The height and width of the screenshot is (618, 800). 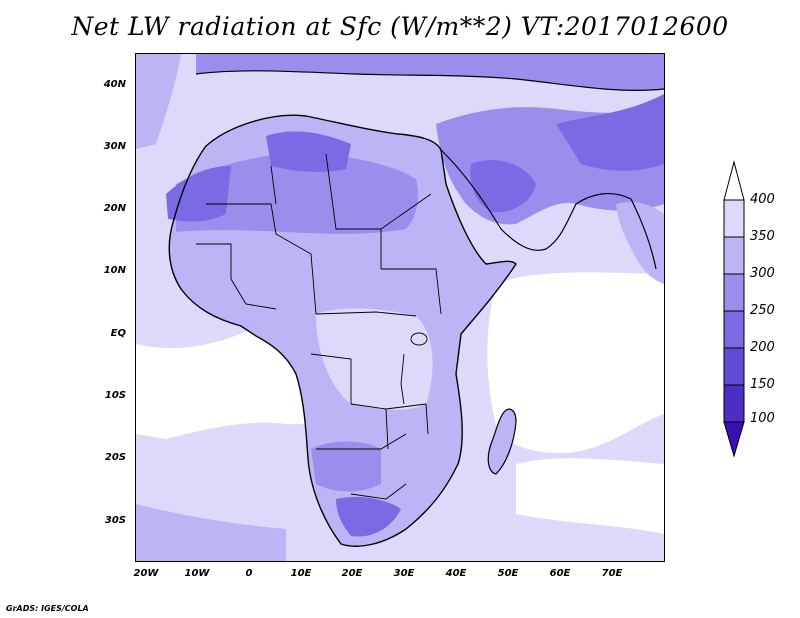 I want to click on lon-label-50e: 50E, so click(x=508, y=573).